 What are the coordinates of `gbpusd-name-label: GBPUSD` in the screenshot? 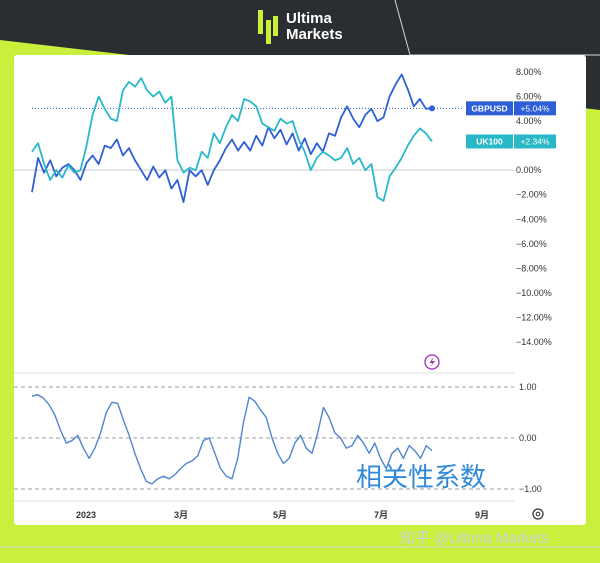 It's located at (489, 108).